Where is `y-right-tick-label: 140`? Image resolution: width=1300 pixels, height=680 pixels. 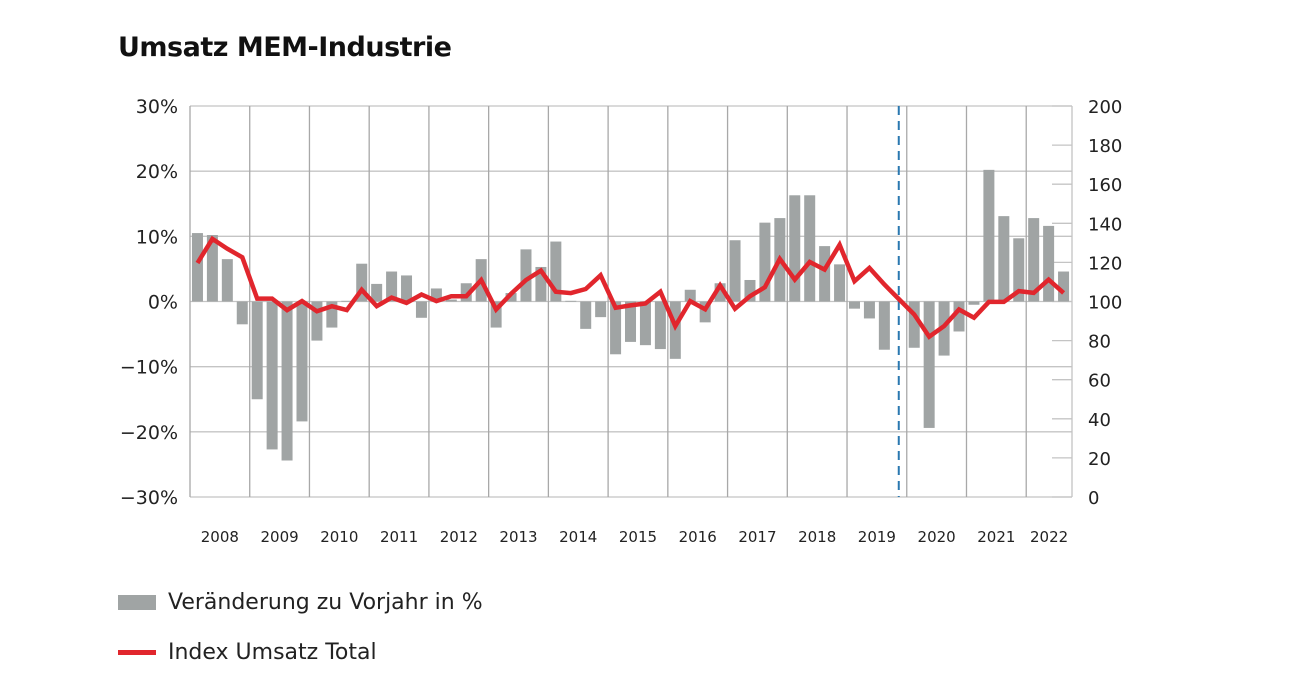
y-right-tick-label: 140 is located at coordinates (1105, 224).